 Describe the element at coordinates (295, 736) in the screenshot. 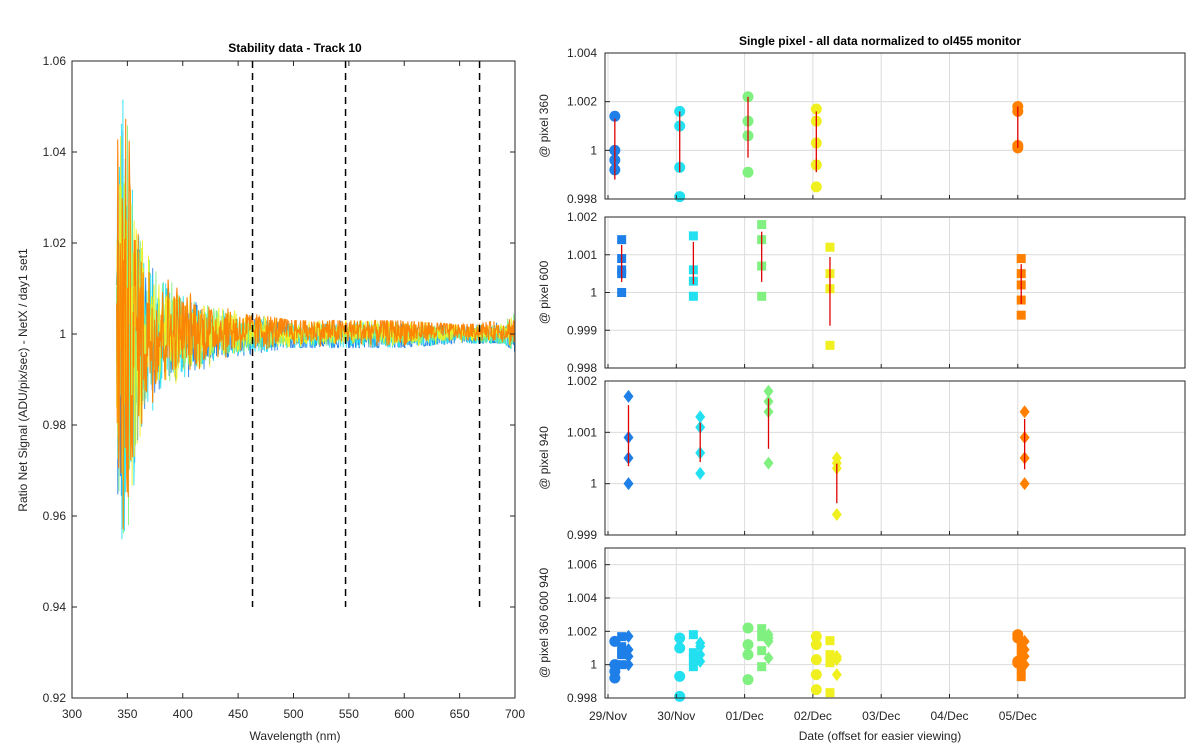

I see `left-x-axis-label: Wavelength (nm)` at that location.